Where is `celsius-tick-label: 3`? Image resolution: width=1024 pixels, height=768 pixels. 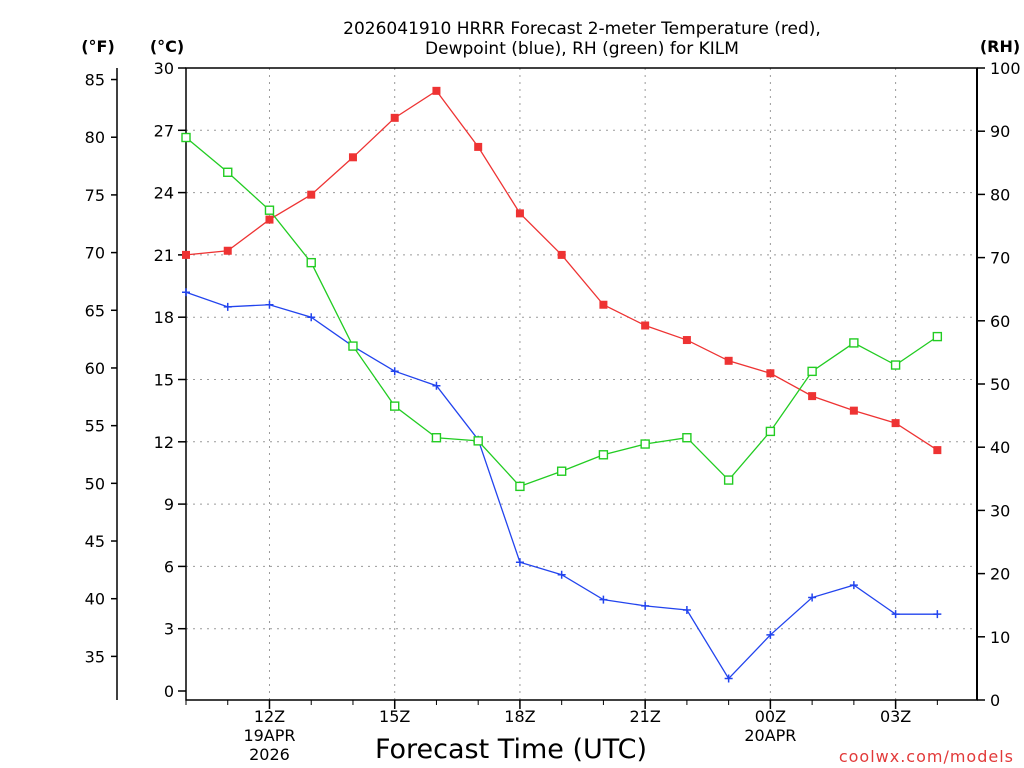 celsius-tick-label: 3 is located at coordinates (169, 629).